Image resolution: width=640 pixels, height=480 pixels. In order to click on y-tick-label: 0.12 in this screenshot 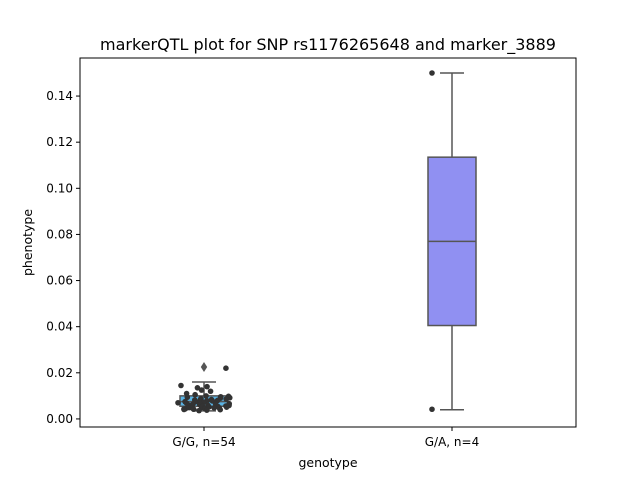, I will do `click(59, 142)`.